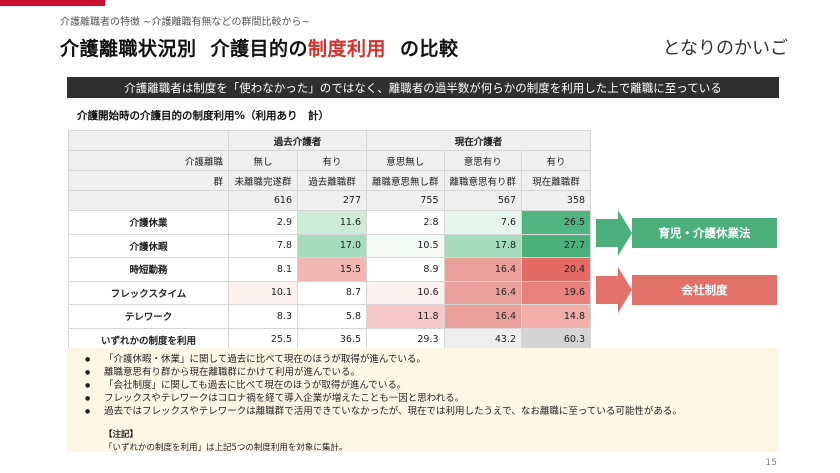  What do you see at coordinates (263, 339) in the screenshot?
I see `value-cell: 25.5` at bounding box center [263, 339].